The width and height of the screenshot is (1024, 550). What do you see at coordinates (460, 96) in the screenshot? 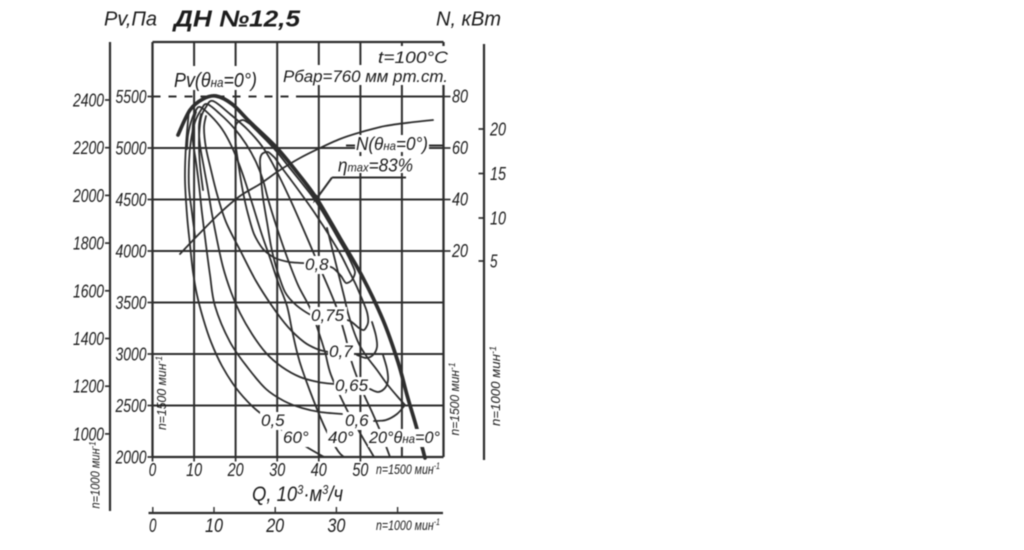
I see `svg-text: 80` at bounding box center [460, 96].